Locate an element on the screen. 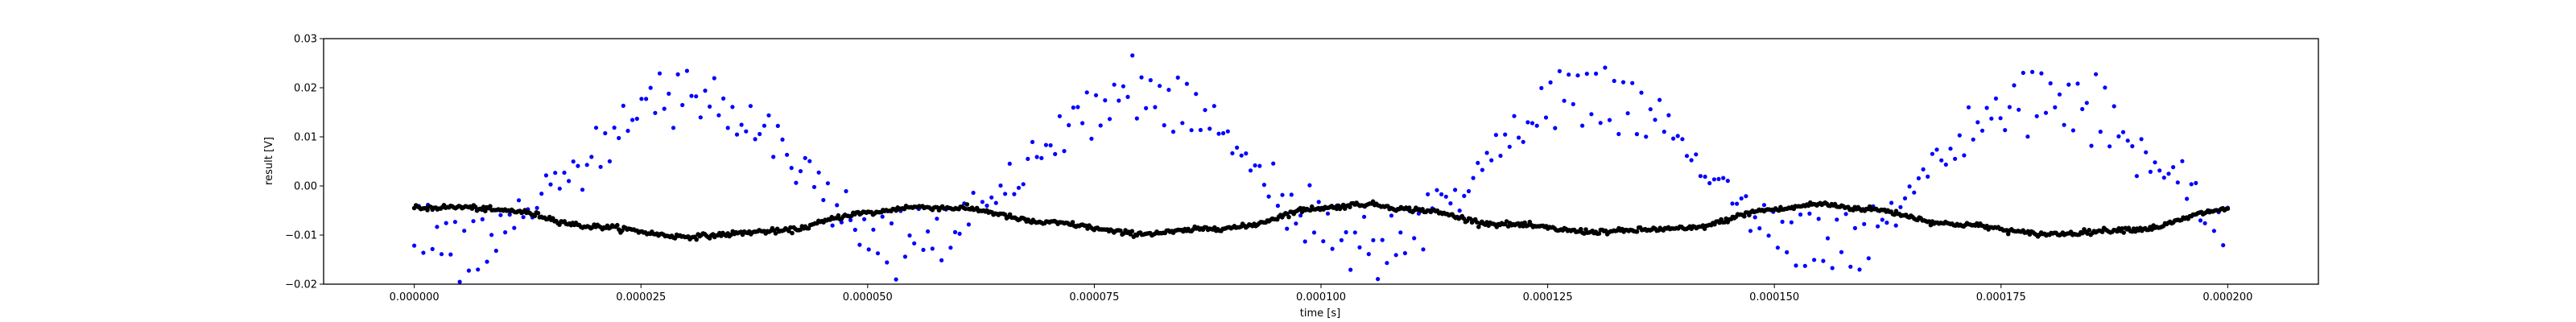 This screenshot has width=2576, height=322. x-tick-label: 0.000200 is located at coordinates (2227, 297).